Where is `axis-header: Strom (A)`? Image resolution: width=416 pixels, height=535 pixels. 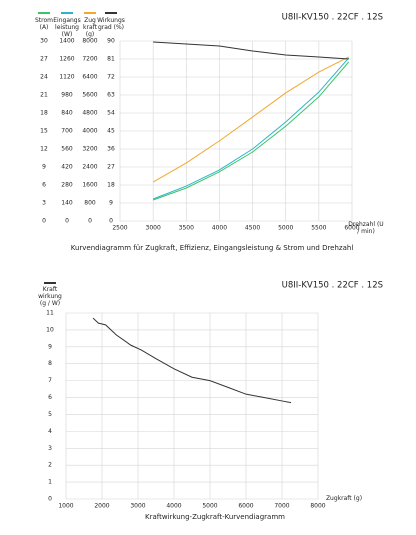
axis-header: Strom (A) is located at coordinates (44, 24).